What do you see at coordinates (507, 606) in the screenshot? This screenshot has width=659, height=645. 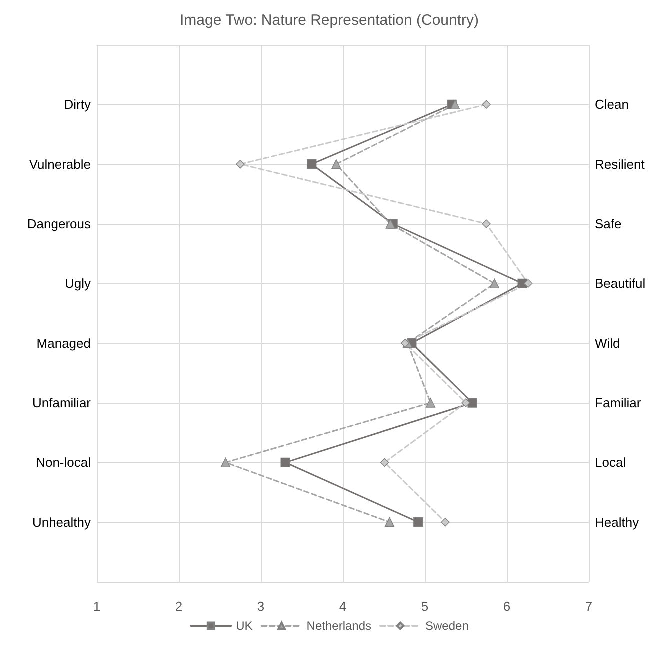 I see `x-tick-label: 6` at bounding box center [507, 606].